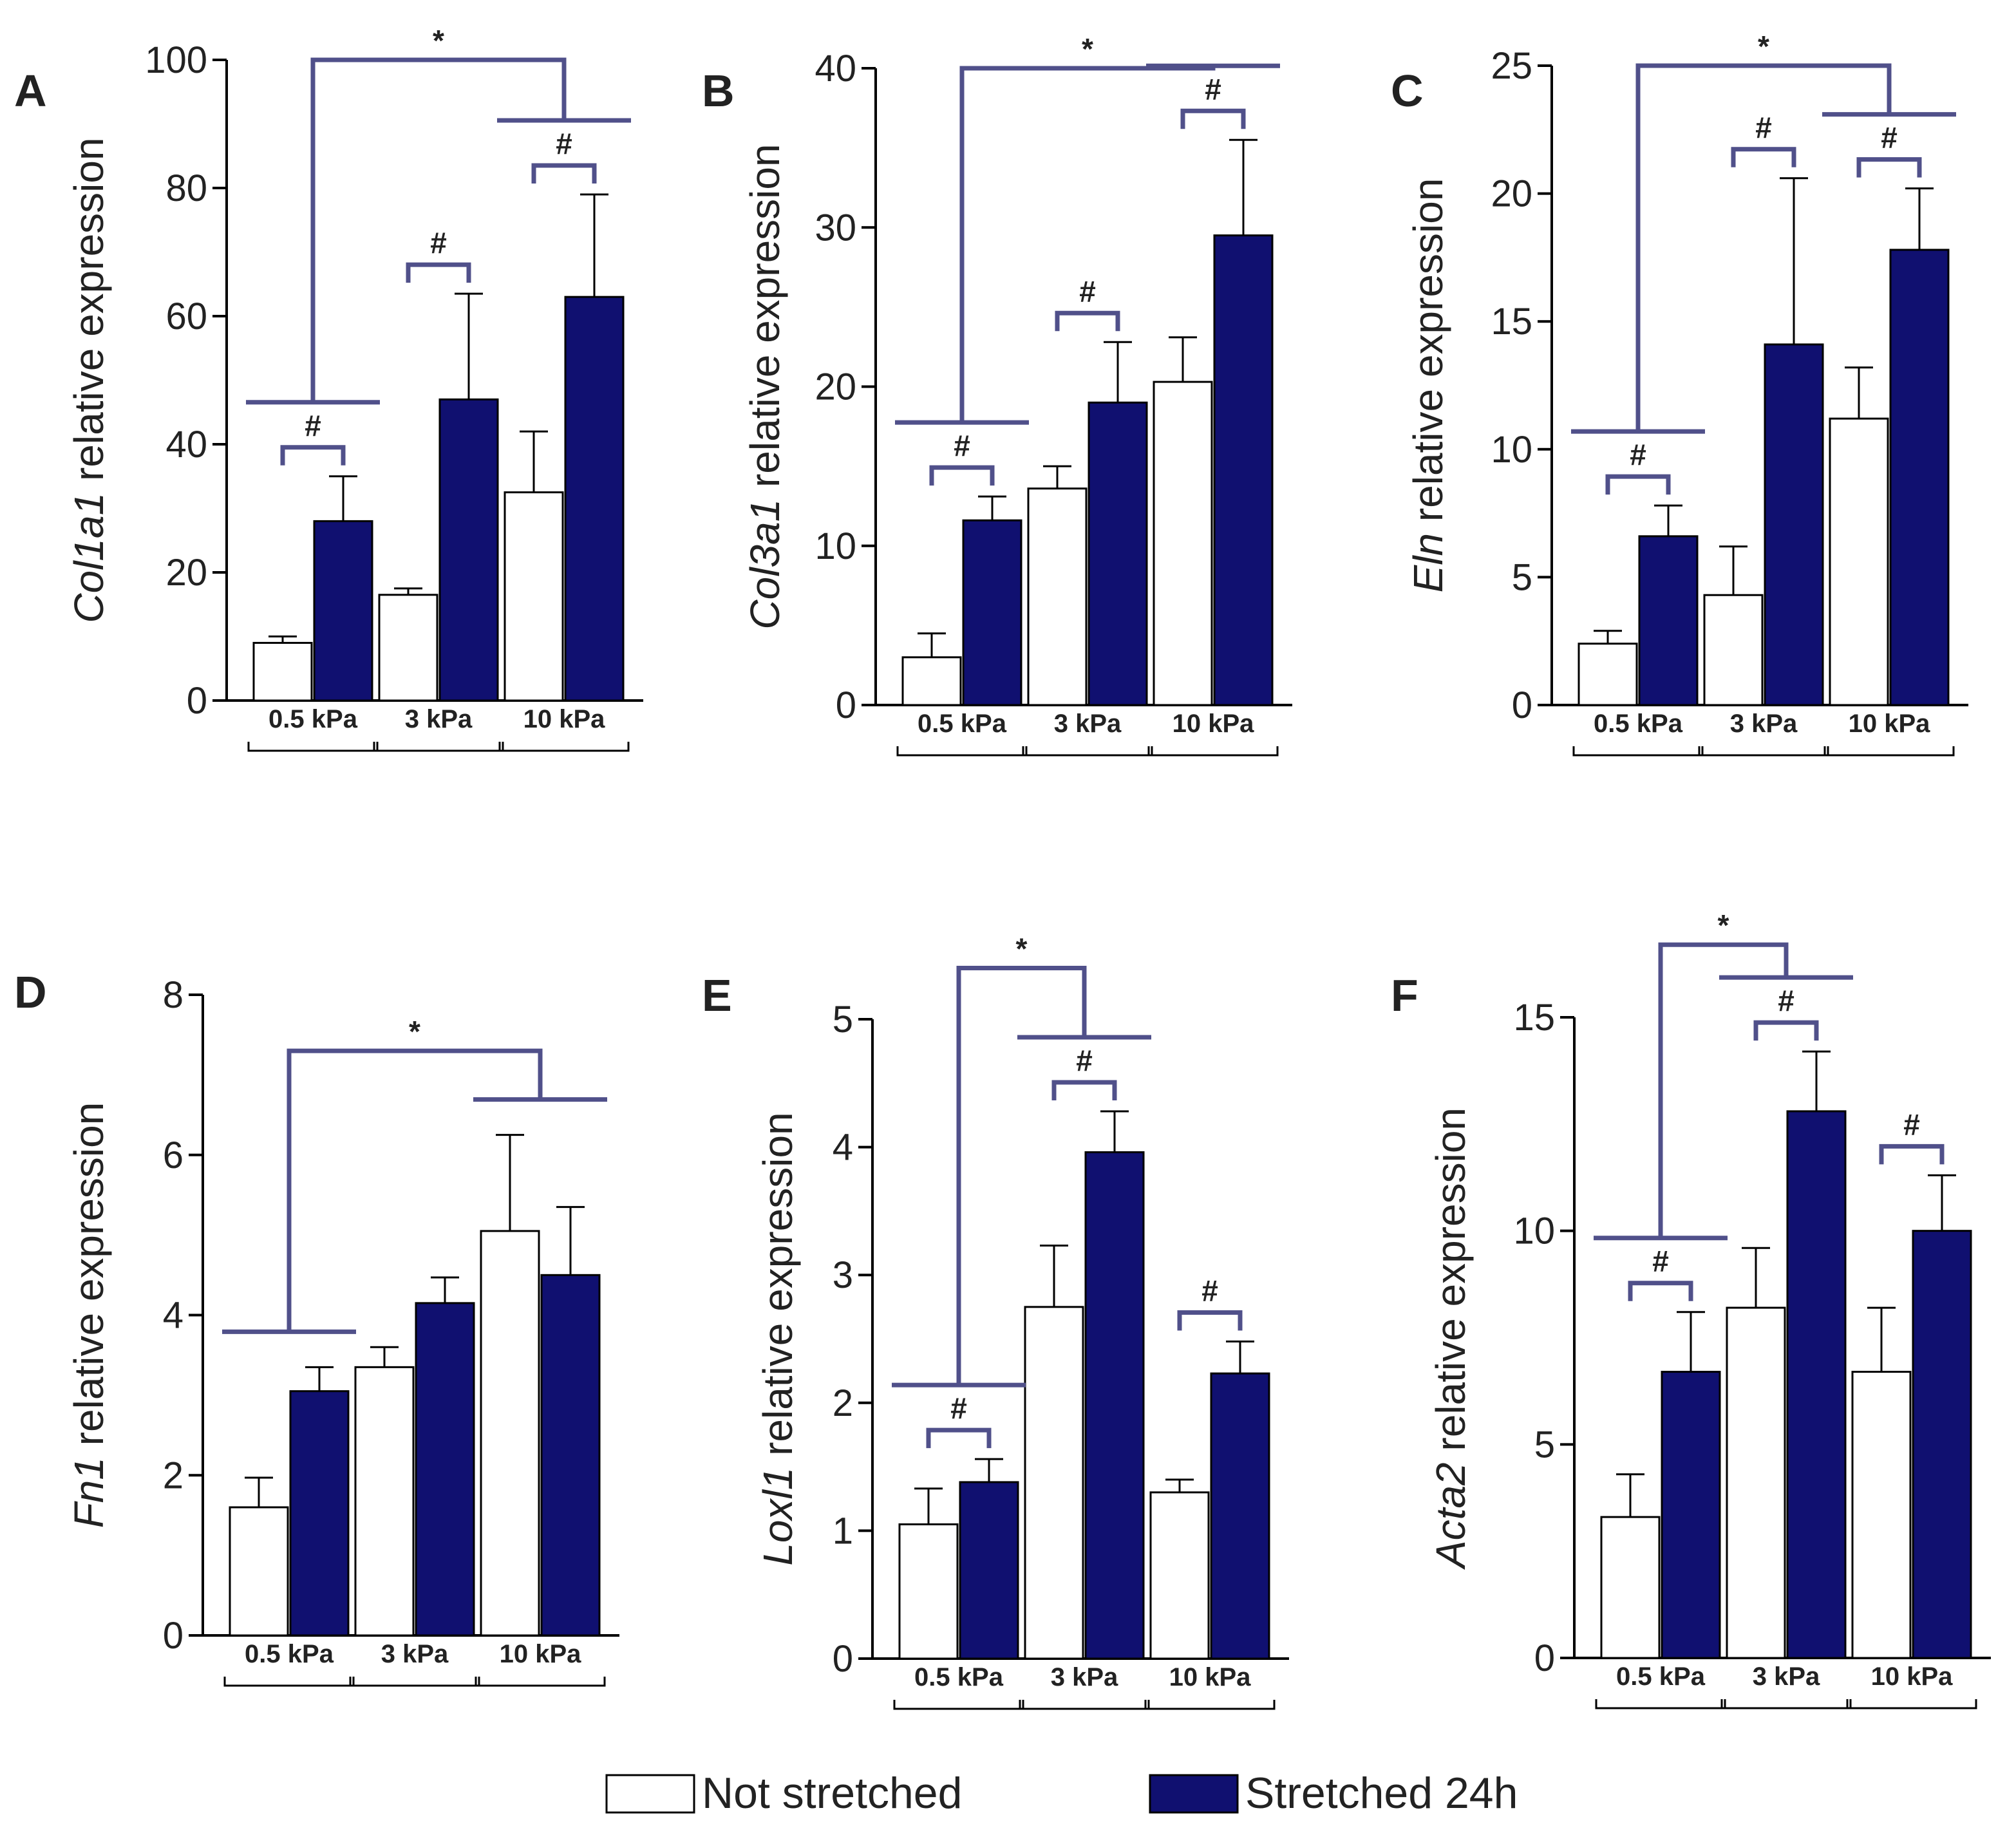 Image resolution: width=2016 pixels, height=1826 pixels. Describe the element at coordinates (89, 1492) in the screenshot. I see `y-axis-gene: Fn1` at that location.